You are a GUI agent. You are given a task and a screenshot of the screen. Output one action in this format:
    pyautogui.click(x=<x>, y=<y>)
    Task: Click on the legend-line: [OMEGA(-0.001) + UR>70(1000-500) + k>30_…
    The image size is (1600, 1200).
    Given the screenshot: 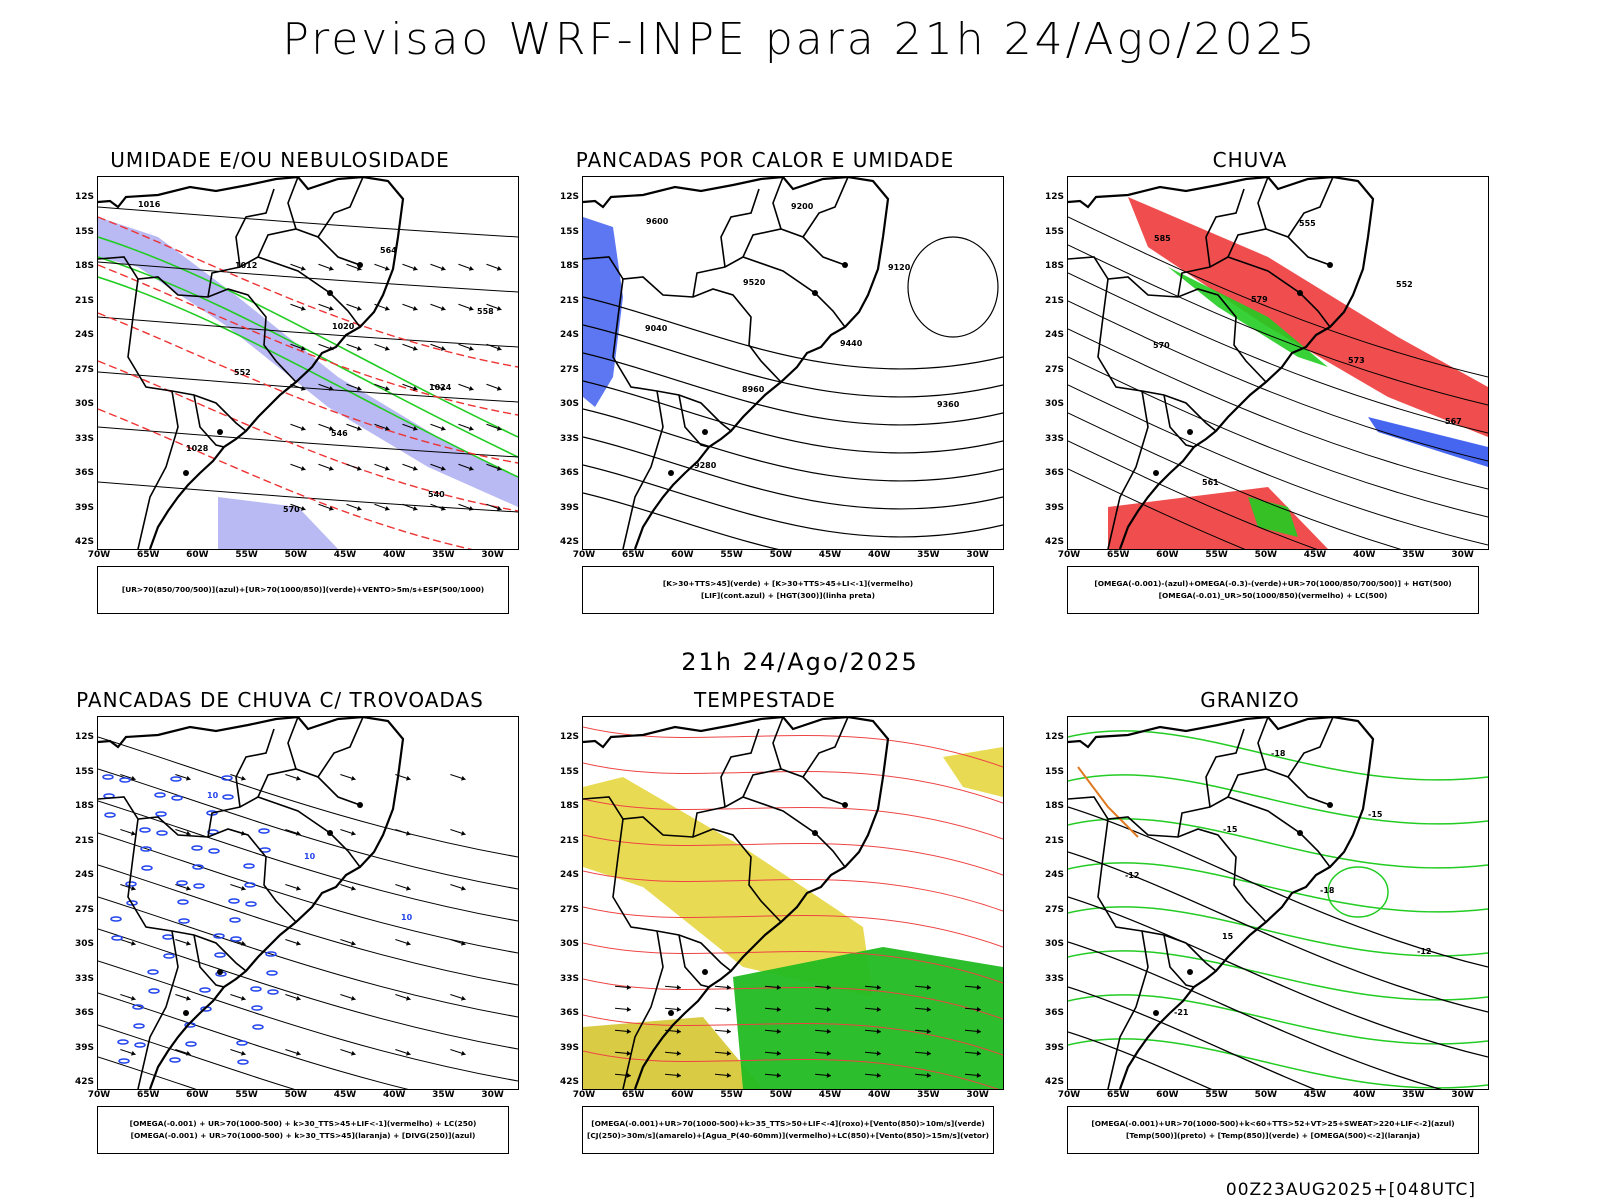 What is the action you would take?
    pyautogui.click(x=303, y=1123)
    